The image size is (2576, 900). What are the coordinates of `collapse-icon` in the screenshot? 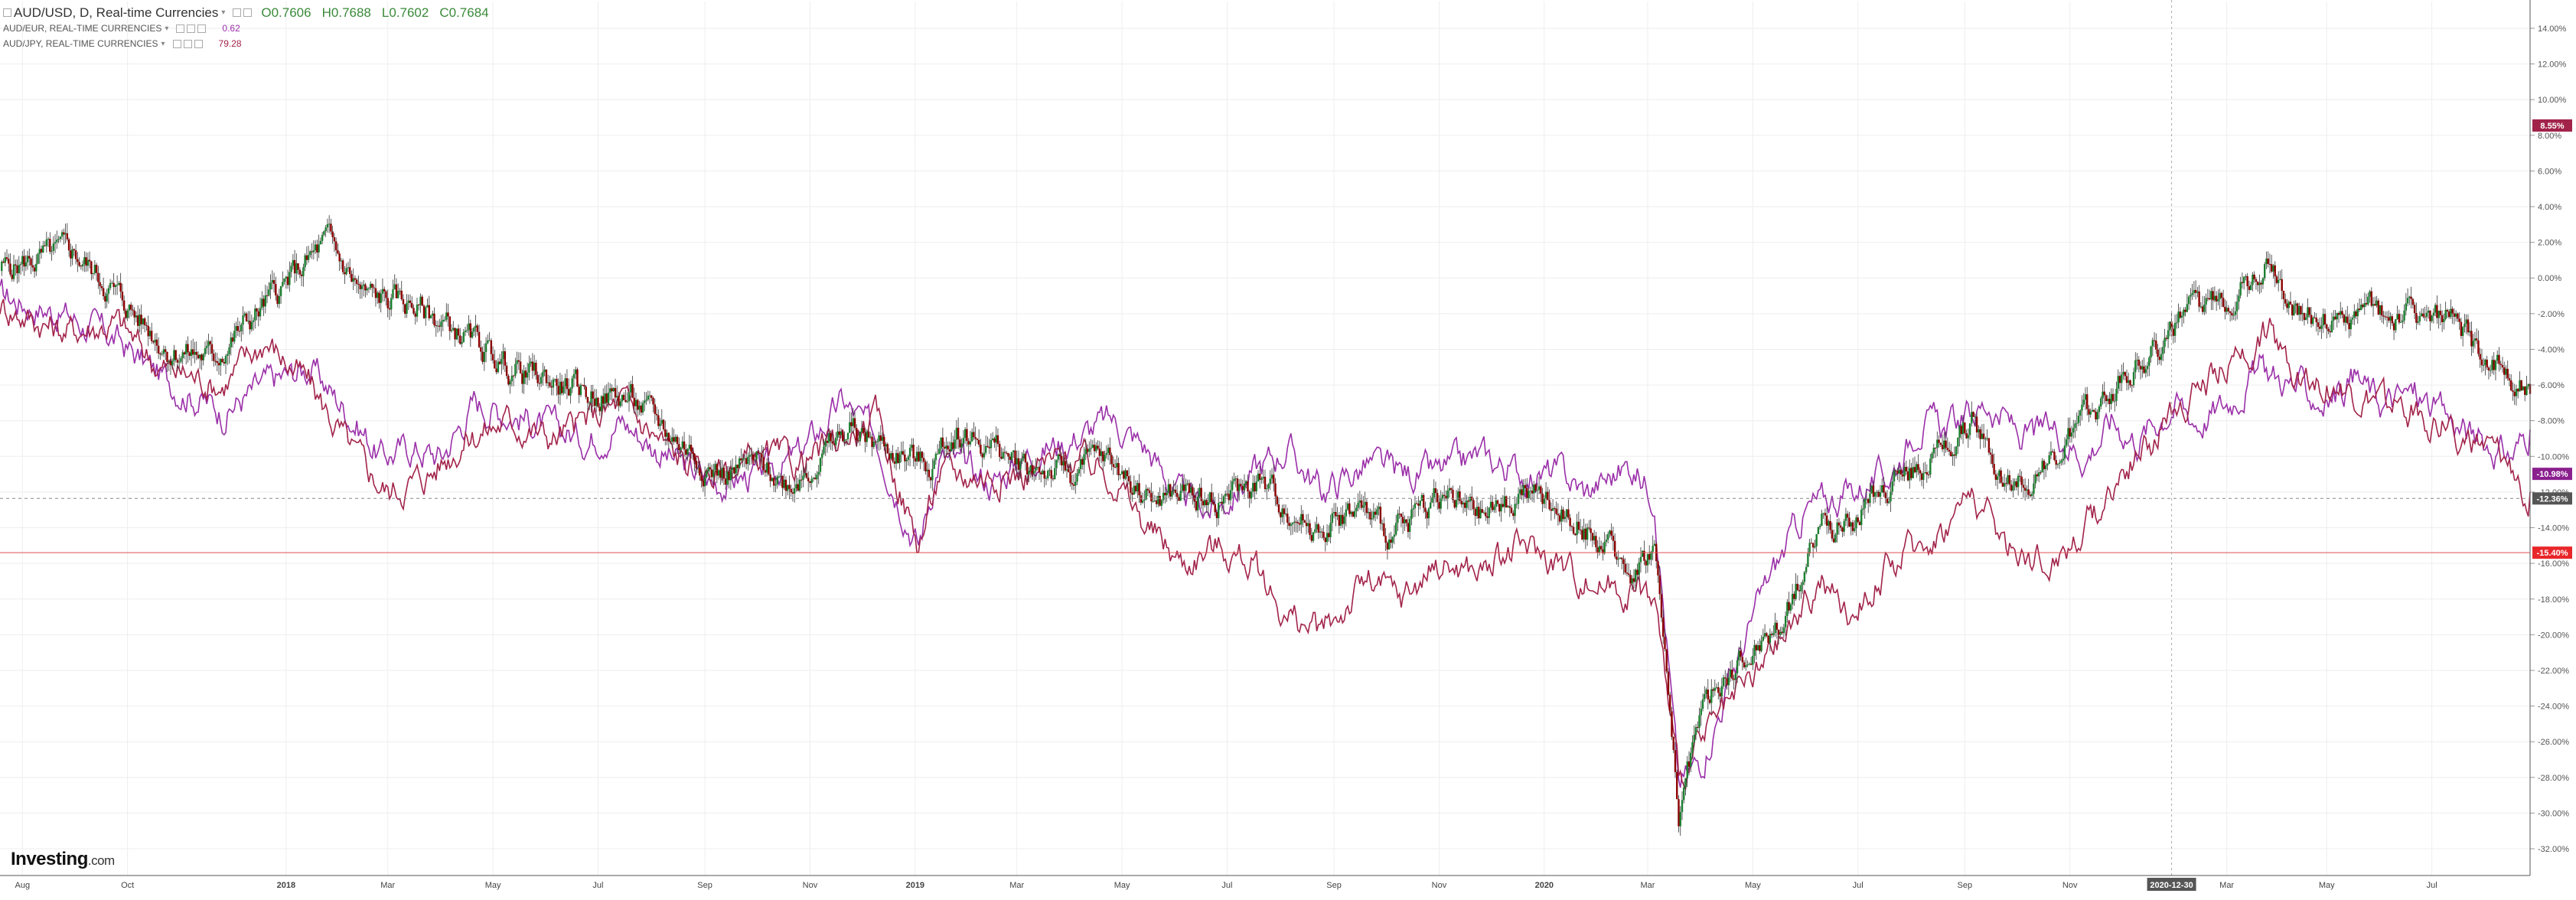 It's located at (7, 12).